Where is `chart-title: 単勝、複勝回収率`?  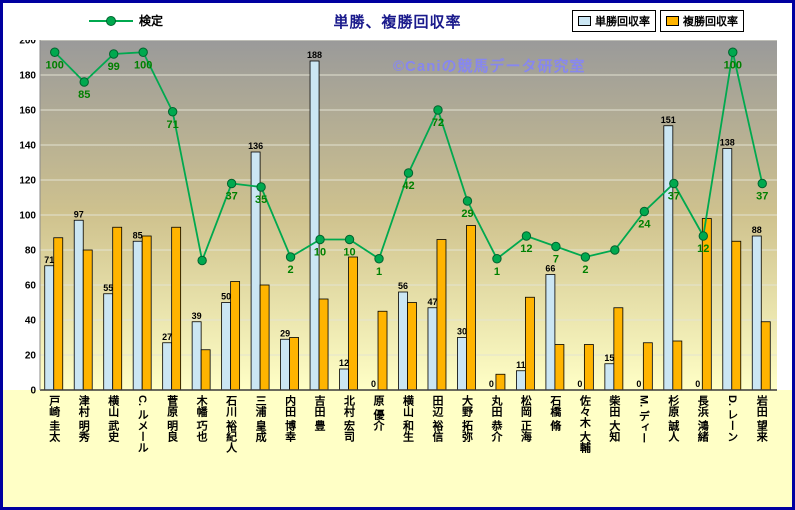
chart-title: 単勝、複勝回収率 is located at coordinates (397, 22).